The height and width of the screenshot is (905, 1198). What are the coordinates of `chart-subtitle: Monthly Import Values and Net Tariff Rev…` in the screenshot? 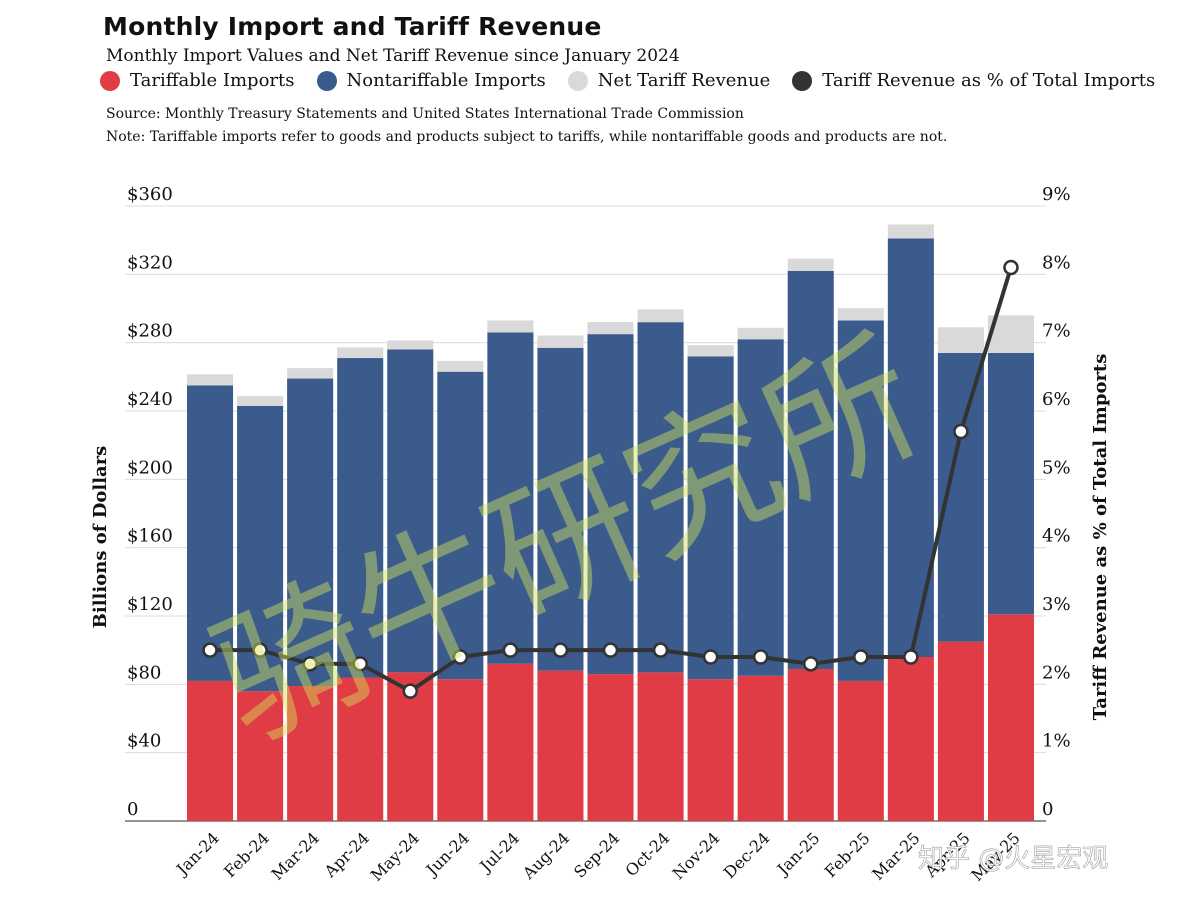 It's located at (393, 56).